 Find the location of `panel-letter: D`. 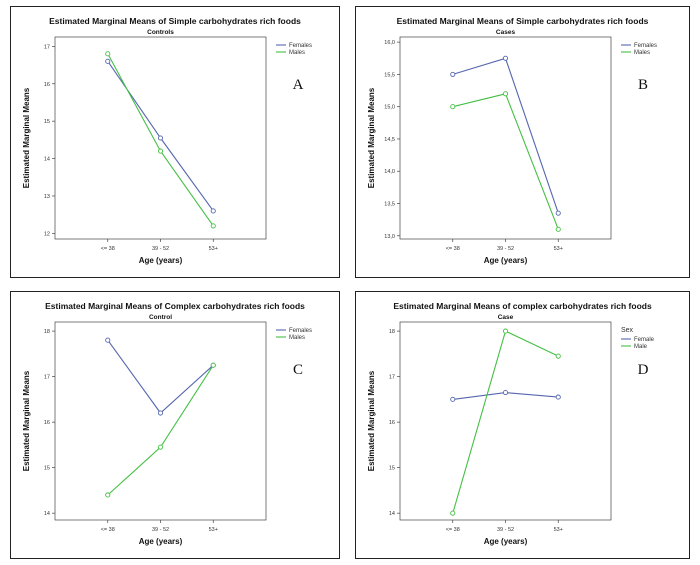

panel-letter: D is located at coordinates (643, 370).